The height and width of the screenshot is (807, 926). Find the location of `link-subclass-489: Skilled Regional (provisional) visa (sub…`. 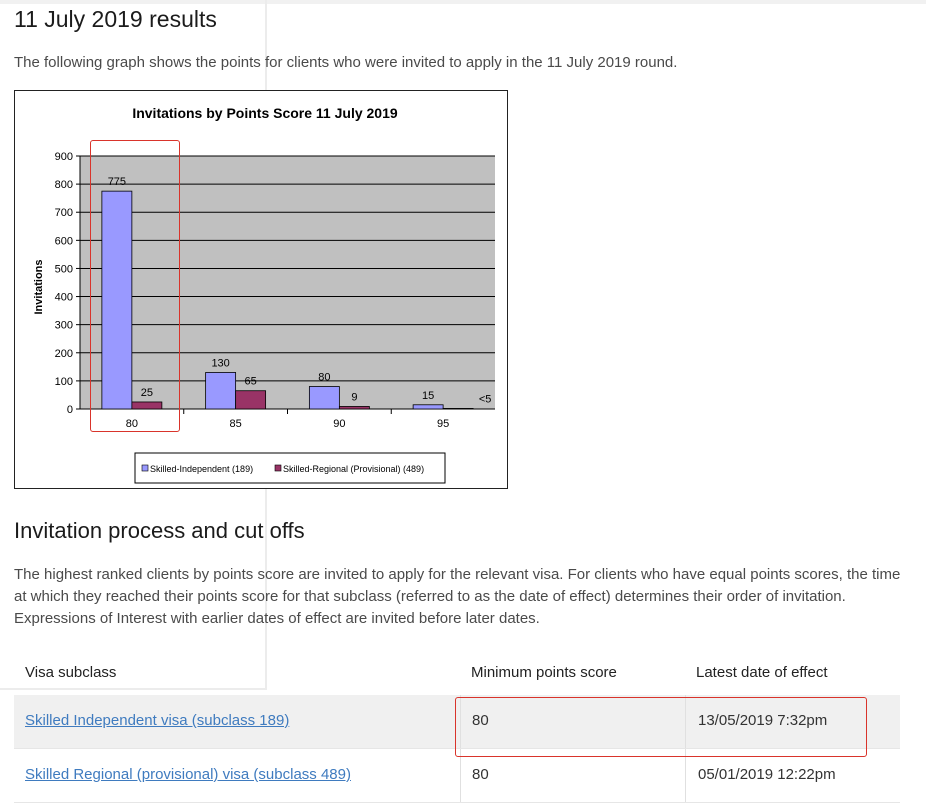

link-subclass-489: Skilled Regional (provisional) visa (sub… is located at coordinates (188, 774).